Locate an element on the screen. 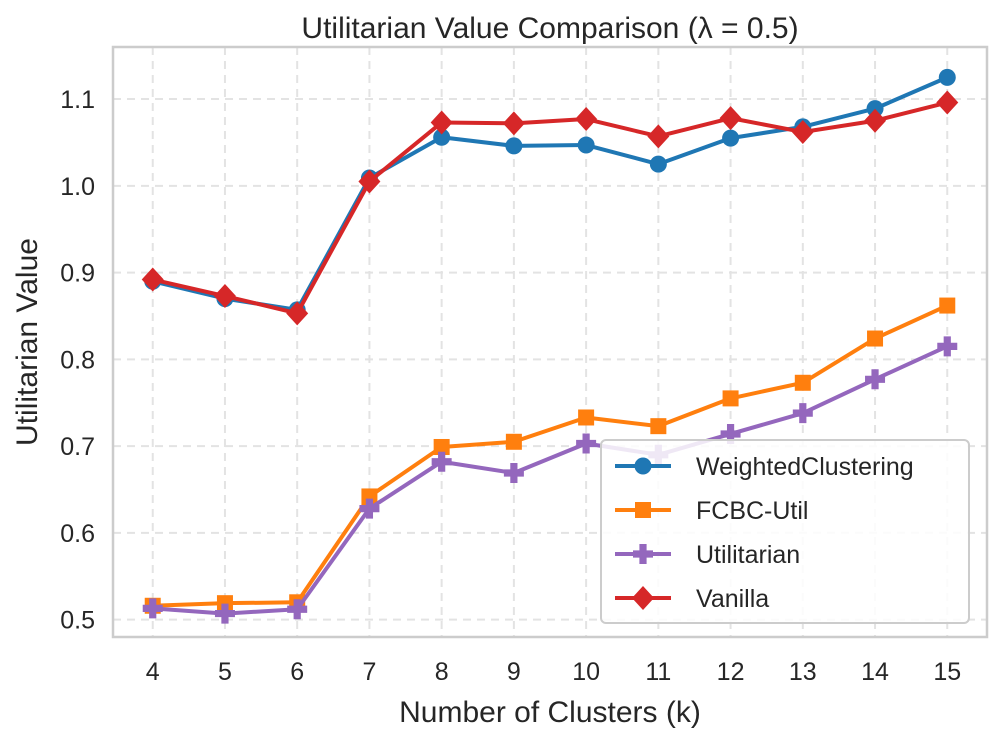 The height and width of the screenshot is (740, 997). legend-box is located at coordinates (785, 531).